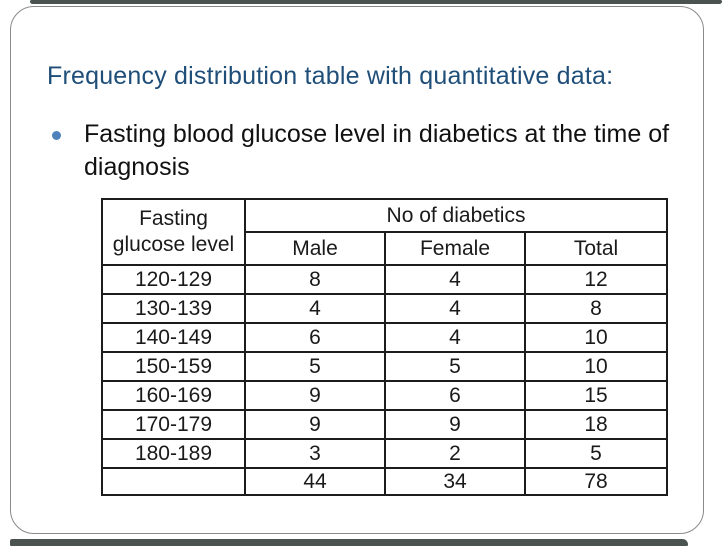 The image size is (728, 546). What do you see at coordinates (596, 248) in the screenshot?
I see `col-header-total: Total` at bounding box center [596, 248].